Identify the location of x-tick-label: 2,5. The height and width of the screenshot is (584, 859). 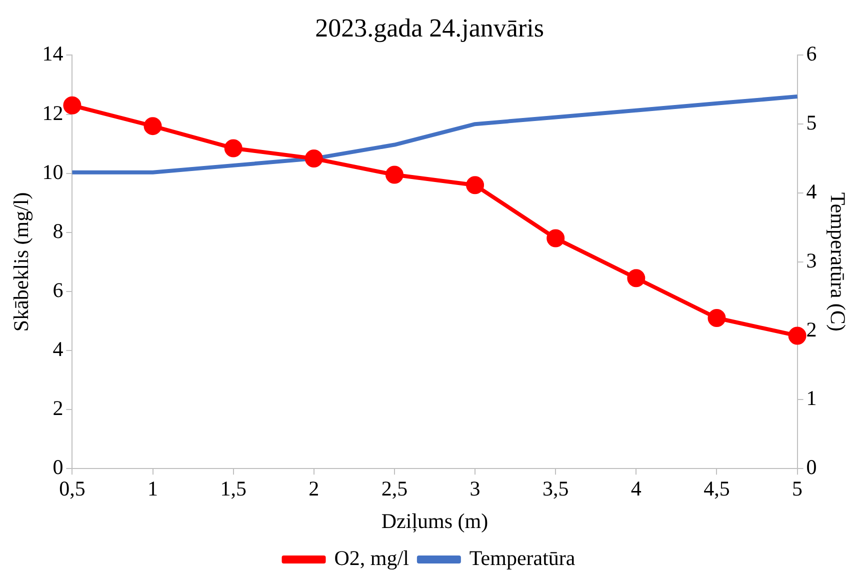
(394, 488).